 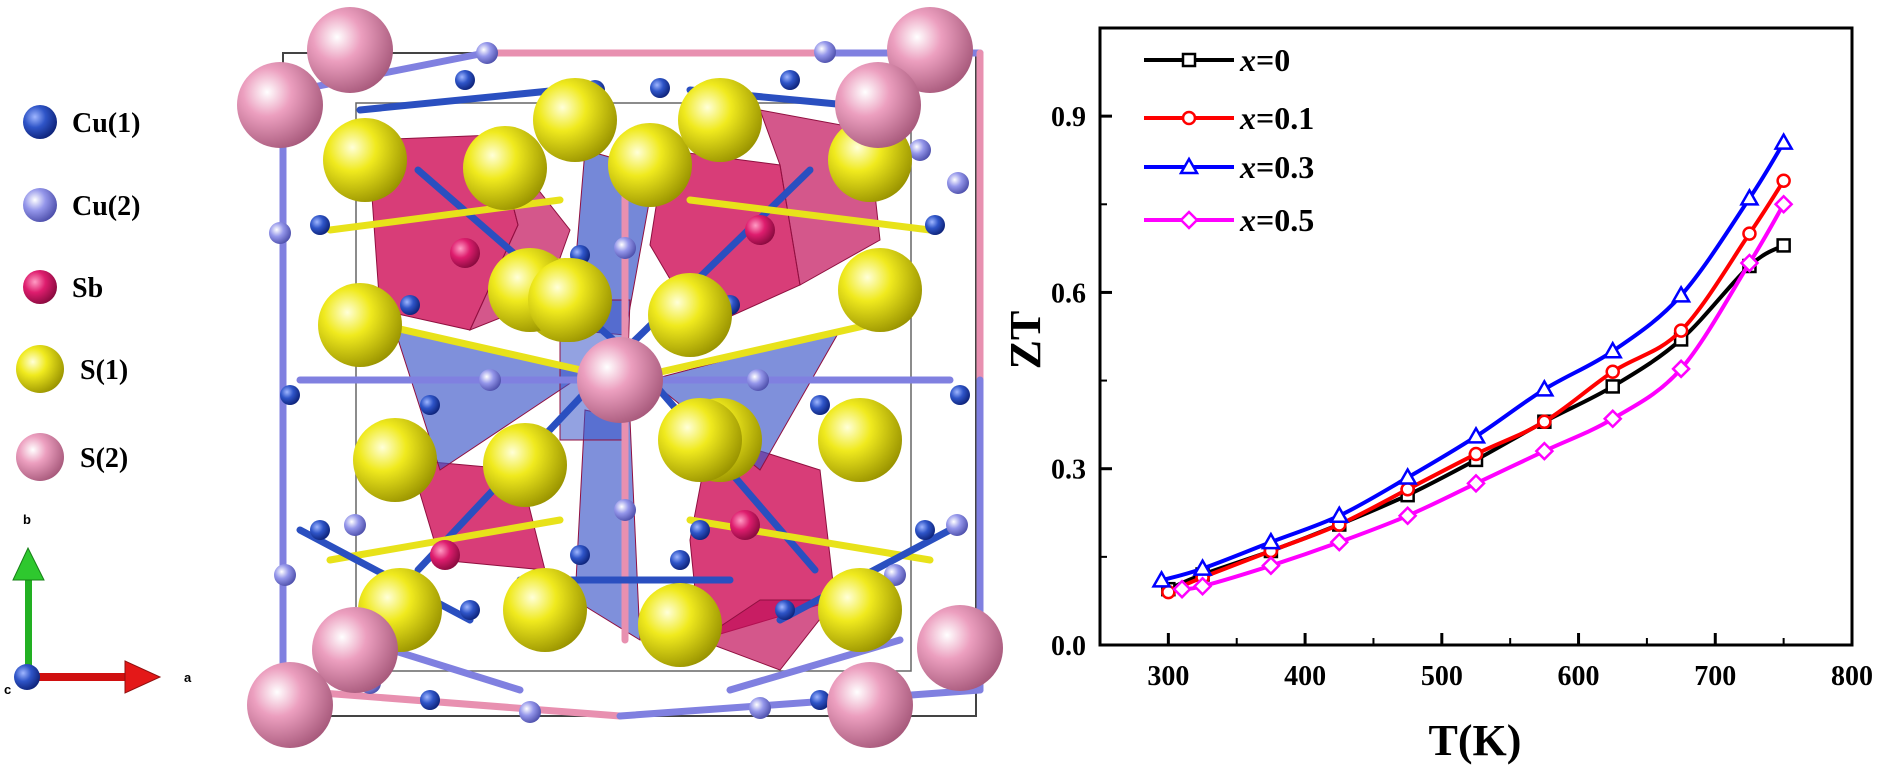 What do you see at coordinates (188, 677) in the screenshot?
I see `axis-a-label: a` at bounding box center [188, 677].